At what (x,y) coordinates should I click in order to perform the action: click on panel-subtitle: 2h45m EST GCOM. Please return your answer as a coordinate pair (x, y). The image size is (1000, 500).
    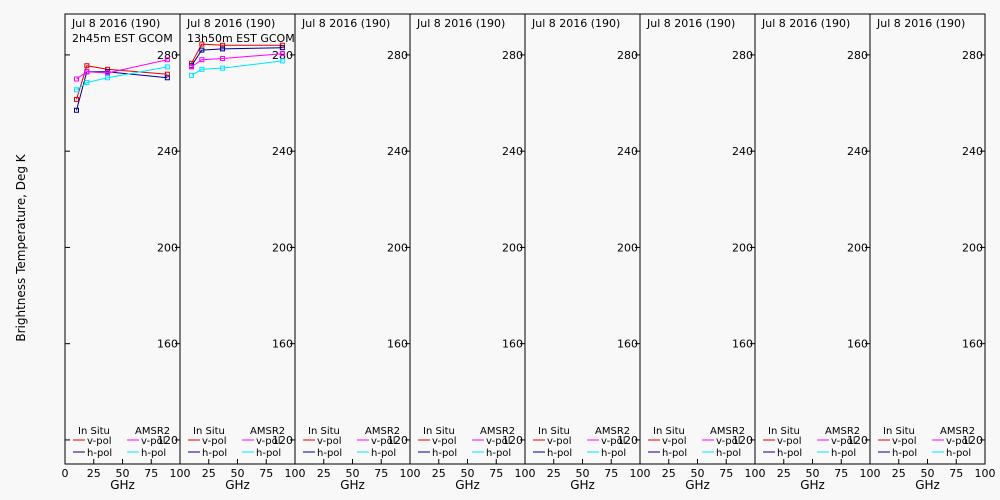
    Looking at the image, I should click on (122, 38).